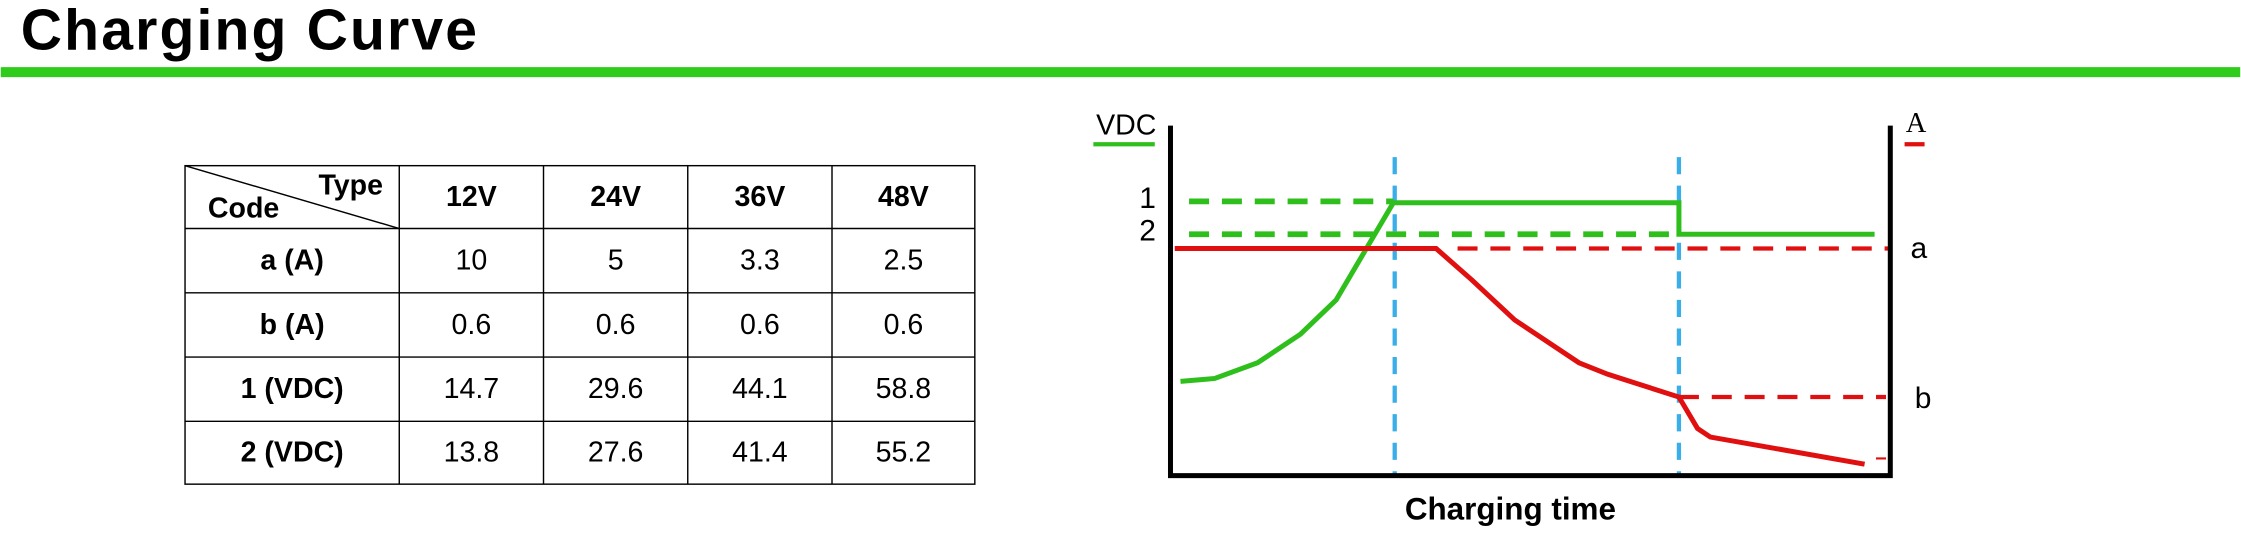  Describe the element at coordinates (1919, 248) in the screenshot. I see `current-label: a` at that location.